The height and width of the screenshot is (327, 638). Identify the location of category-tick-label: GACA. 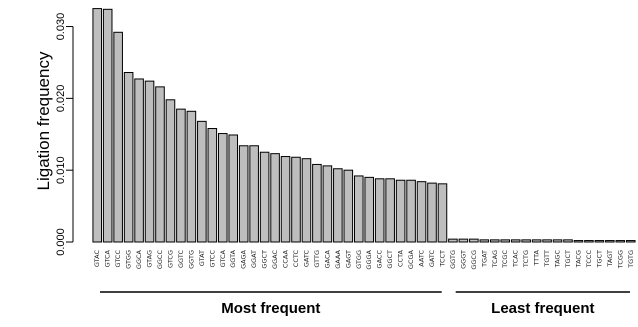
(327, 258).